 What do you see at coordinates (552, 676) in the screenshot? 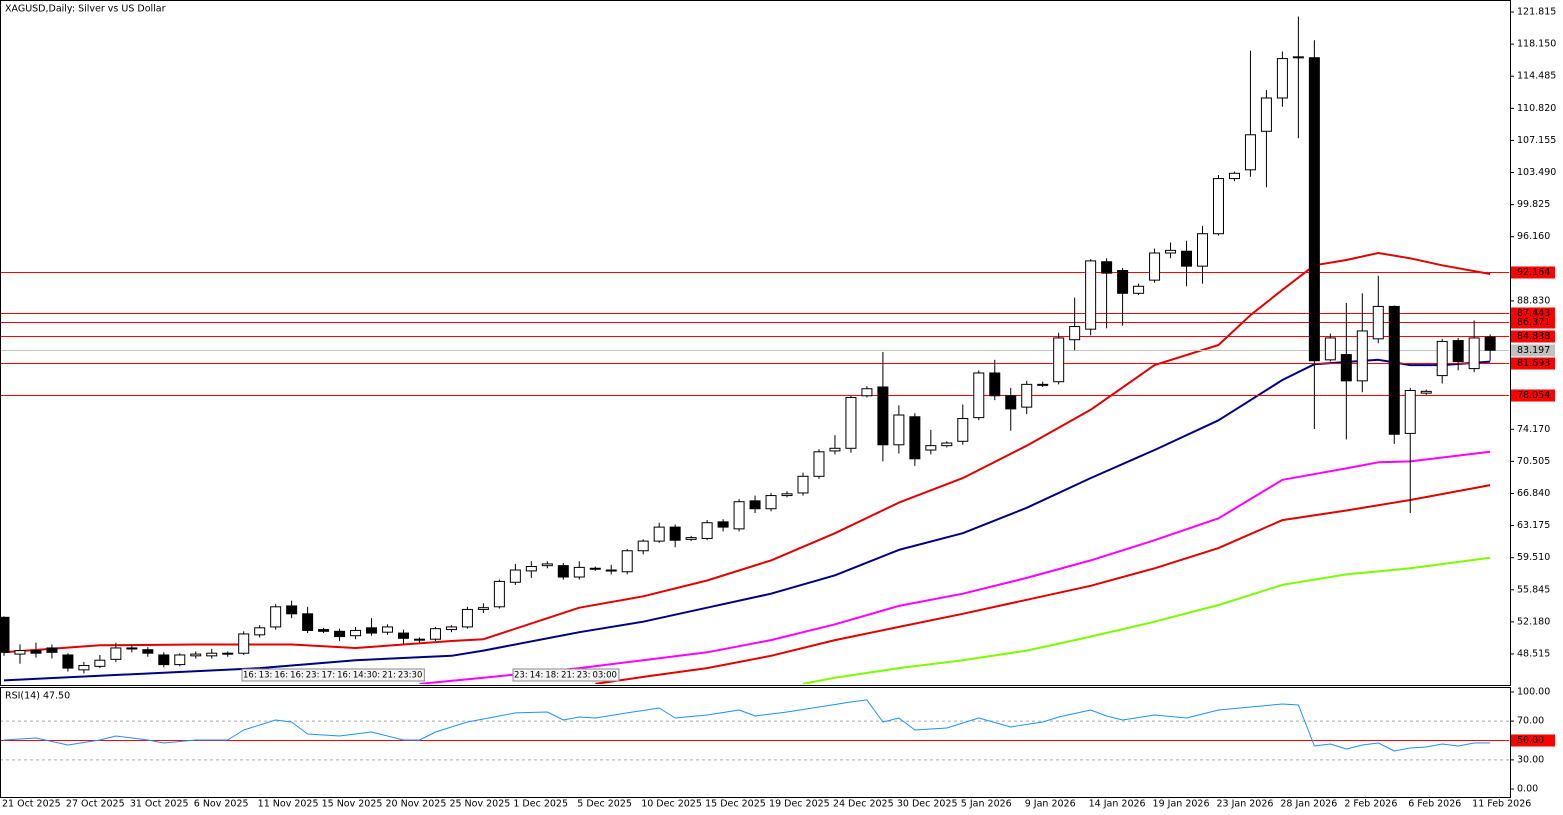
I see `event-label: 18:` at bounding box center [552, 676].